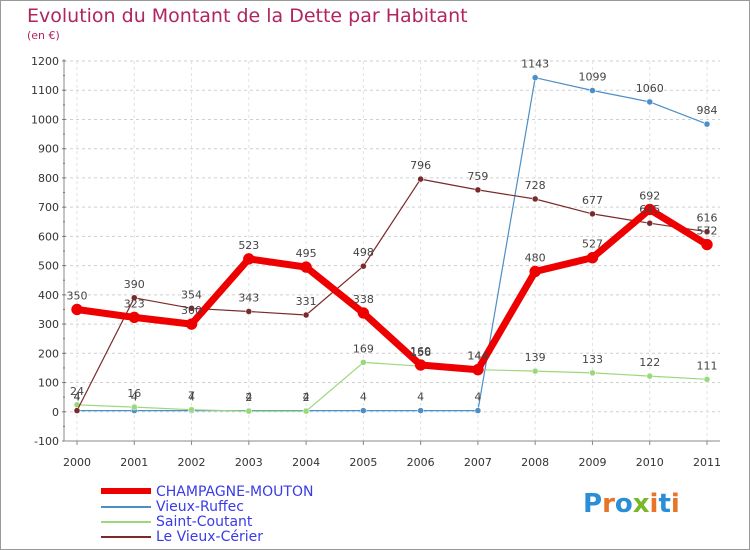  Describe the element at coordinates (363, 252) in the screenshot. I see `data-label: 498` at that location.